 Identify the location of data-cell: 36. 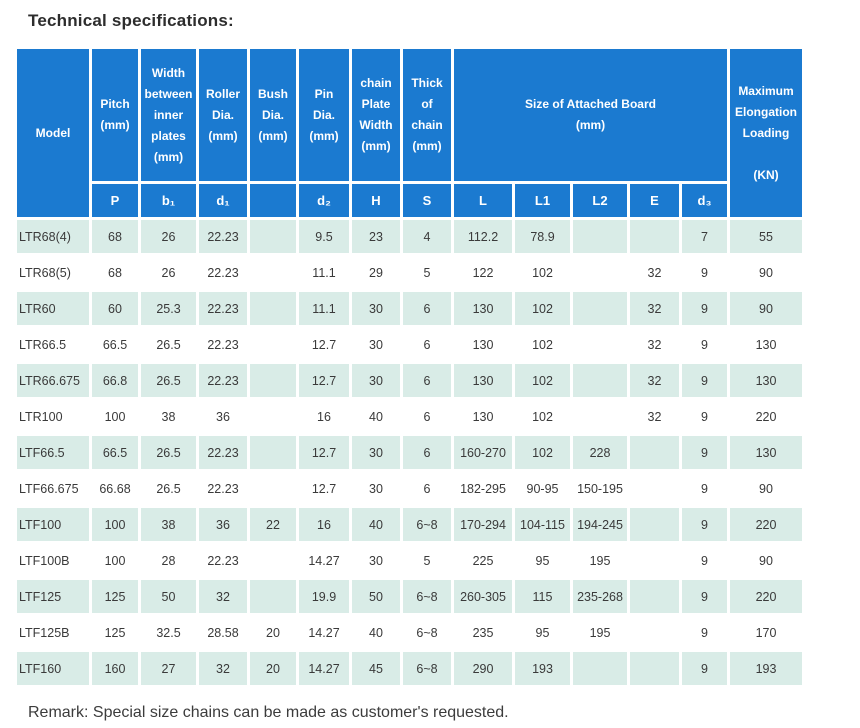
(223, 524).